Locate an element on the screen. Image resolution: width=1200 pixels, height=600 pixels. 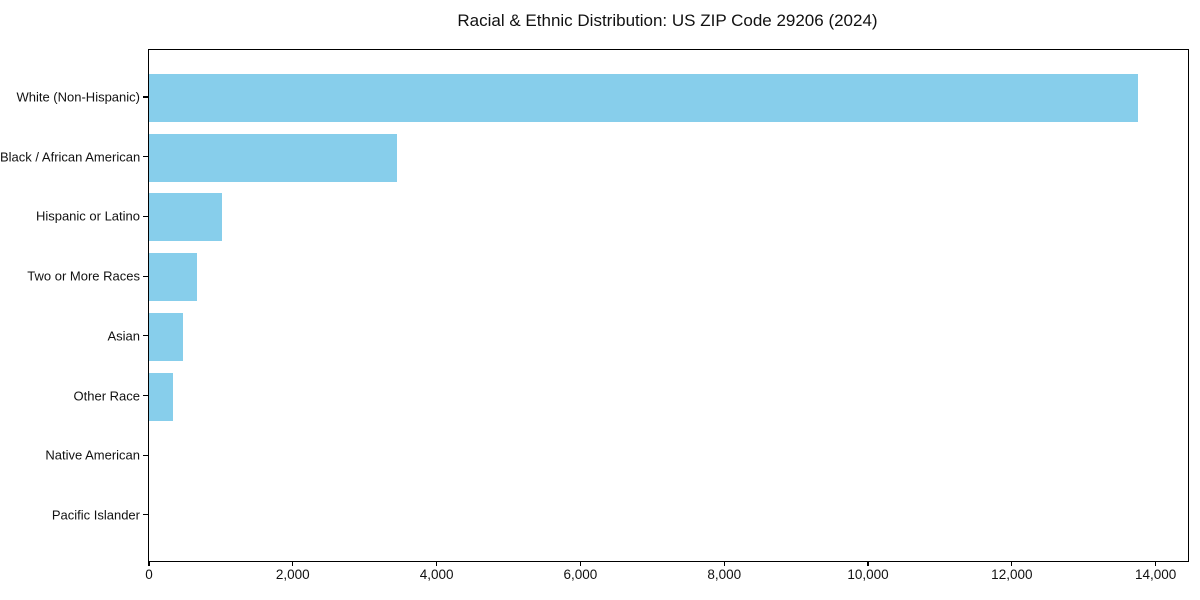
x-tick-label: 12,000 is located at coordinates (1012, 574).